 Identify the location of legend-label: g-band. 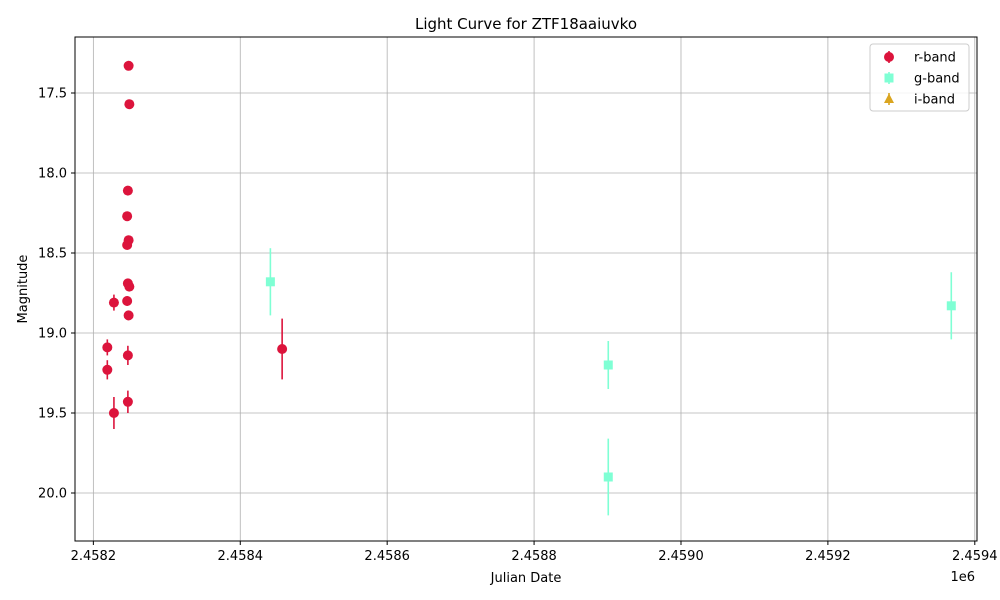
(937, 79).